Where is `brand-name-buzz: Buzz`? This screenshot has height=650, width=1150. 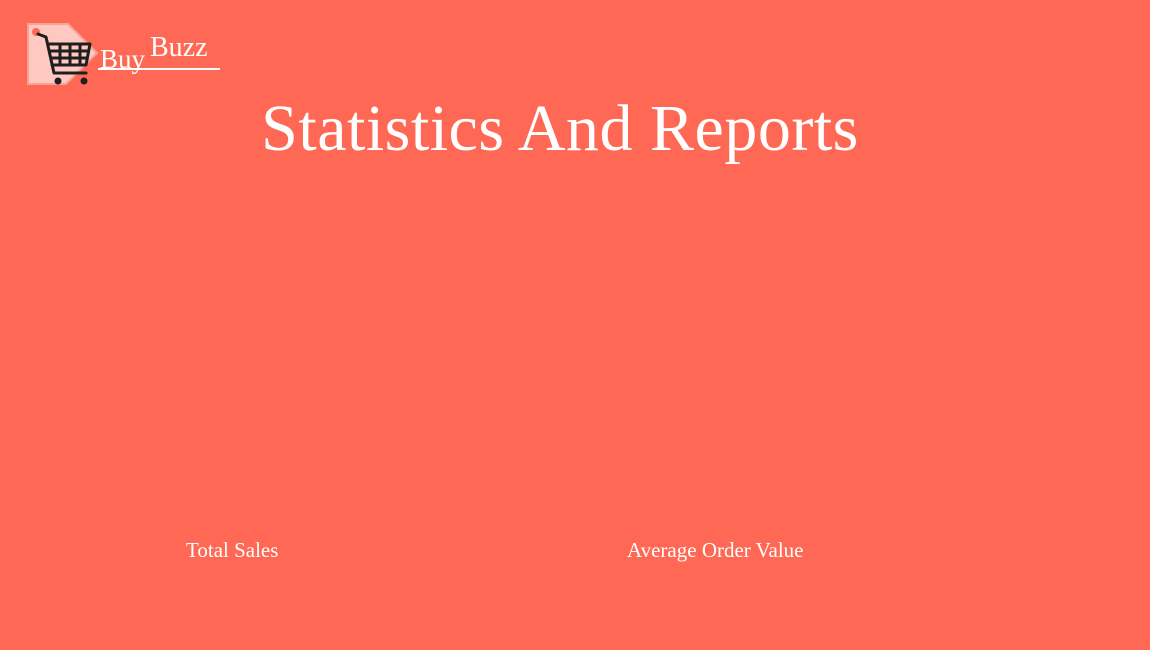
brand-name-buzz: Buzz is located at coordinates (179, 47).